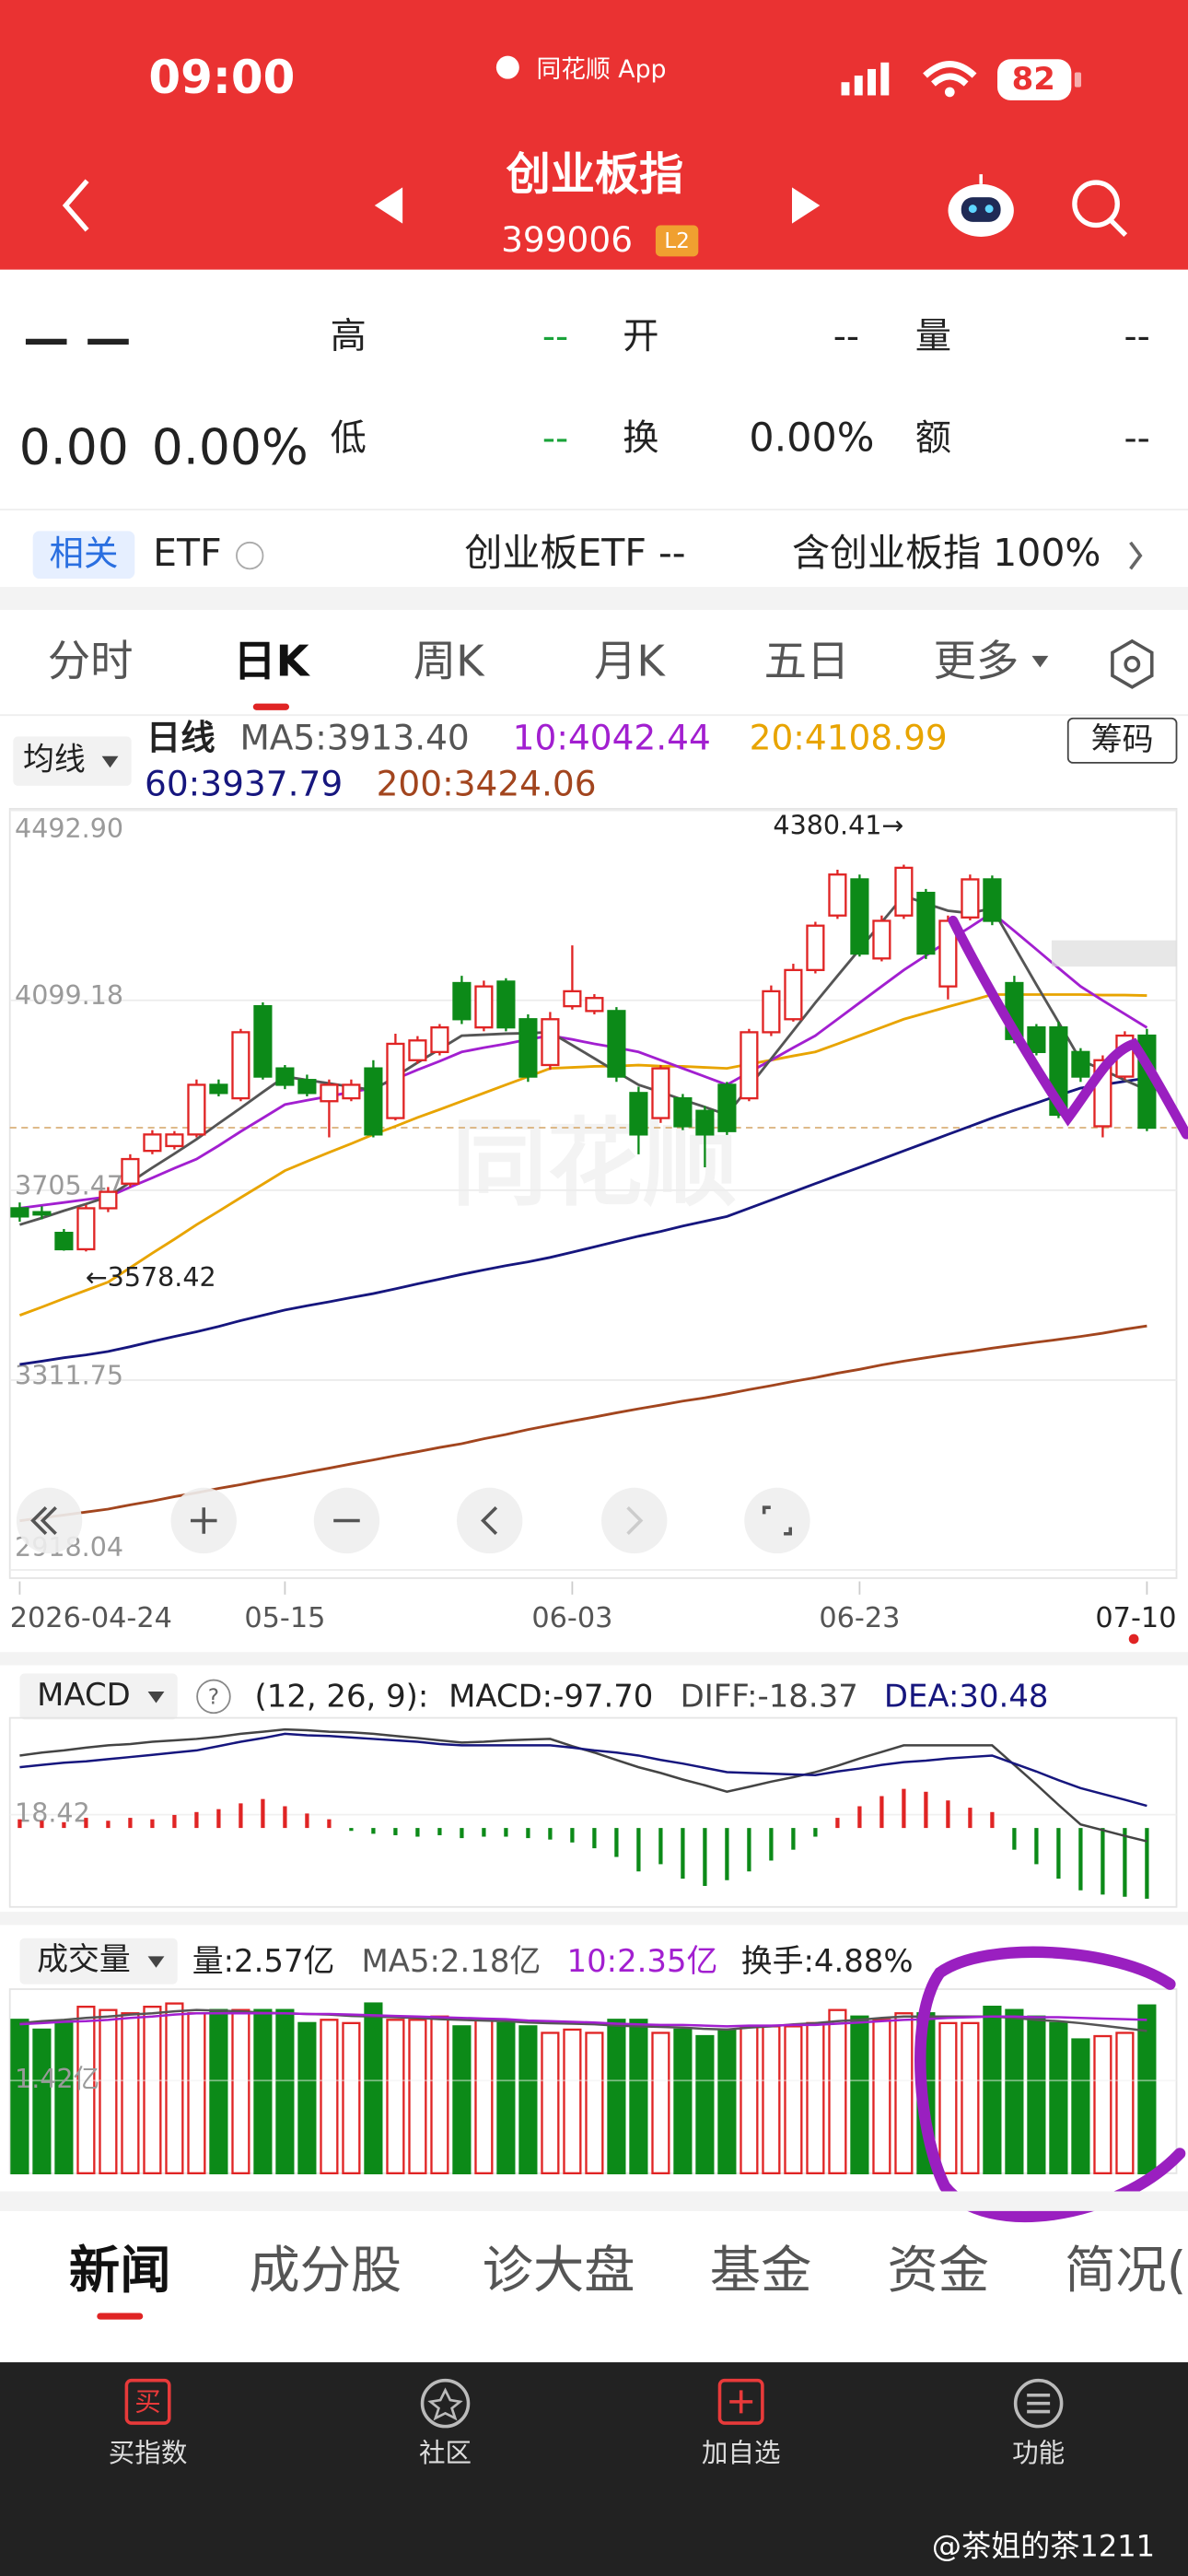 The image size is (1188, 2576). What do you see at coordinates (677, 240) in the screenshot?
I see `level-text: L2` at bounding box center [677, 240].